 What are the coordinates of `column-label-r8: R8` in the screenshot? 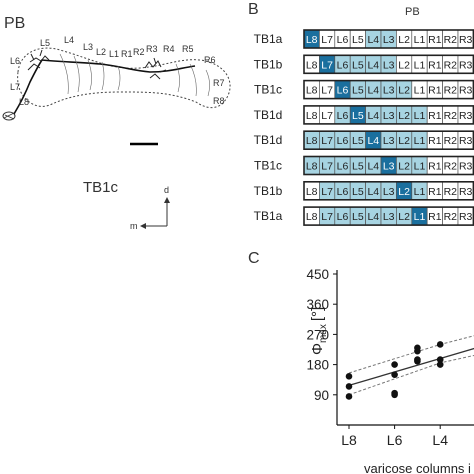 It's located at (219, 101).